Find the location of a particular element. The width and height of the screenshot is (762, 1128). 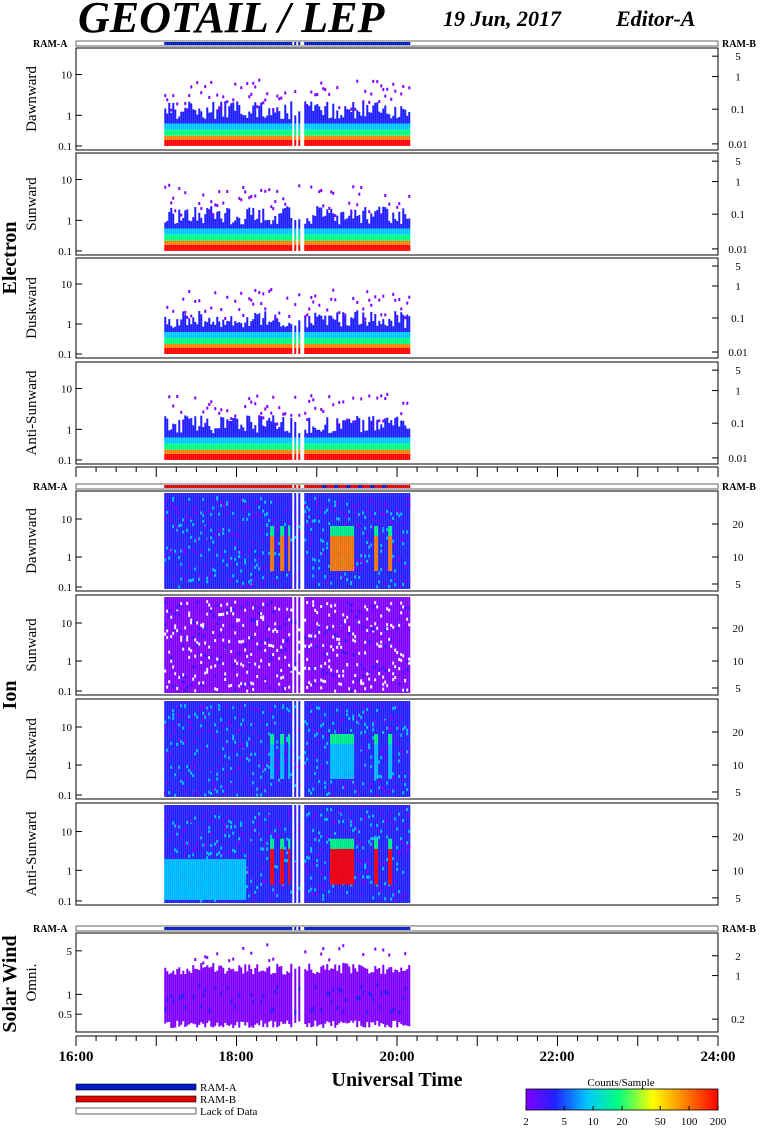

y2-tick-label: 5 is located at coordinates (738, 162).